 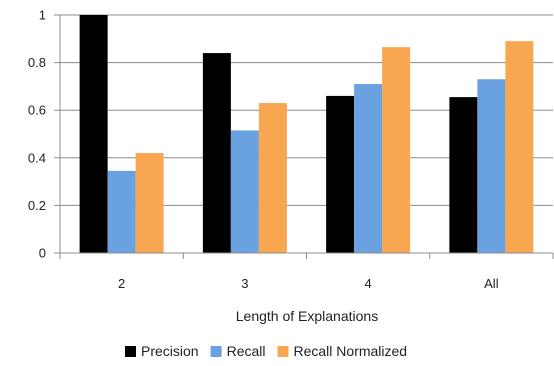 I want to click on y-tick-label: 0, so click(x=42, y=253).